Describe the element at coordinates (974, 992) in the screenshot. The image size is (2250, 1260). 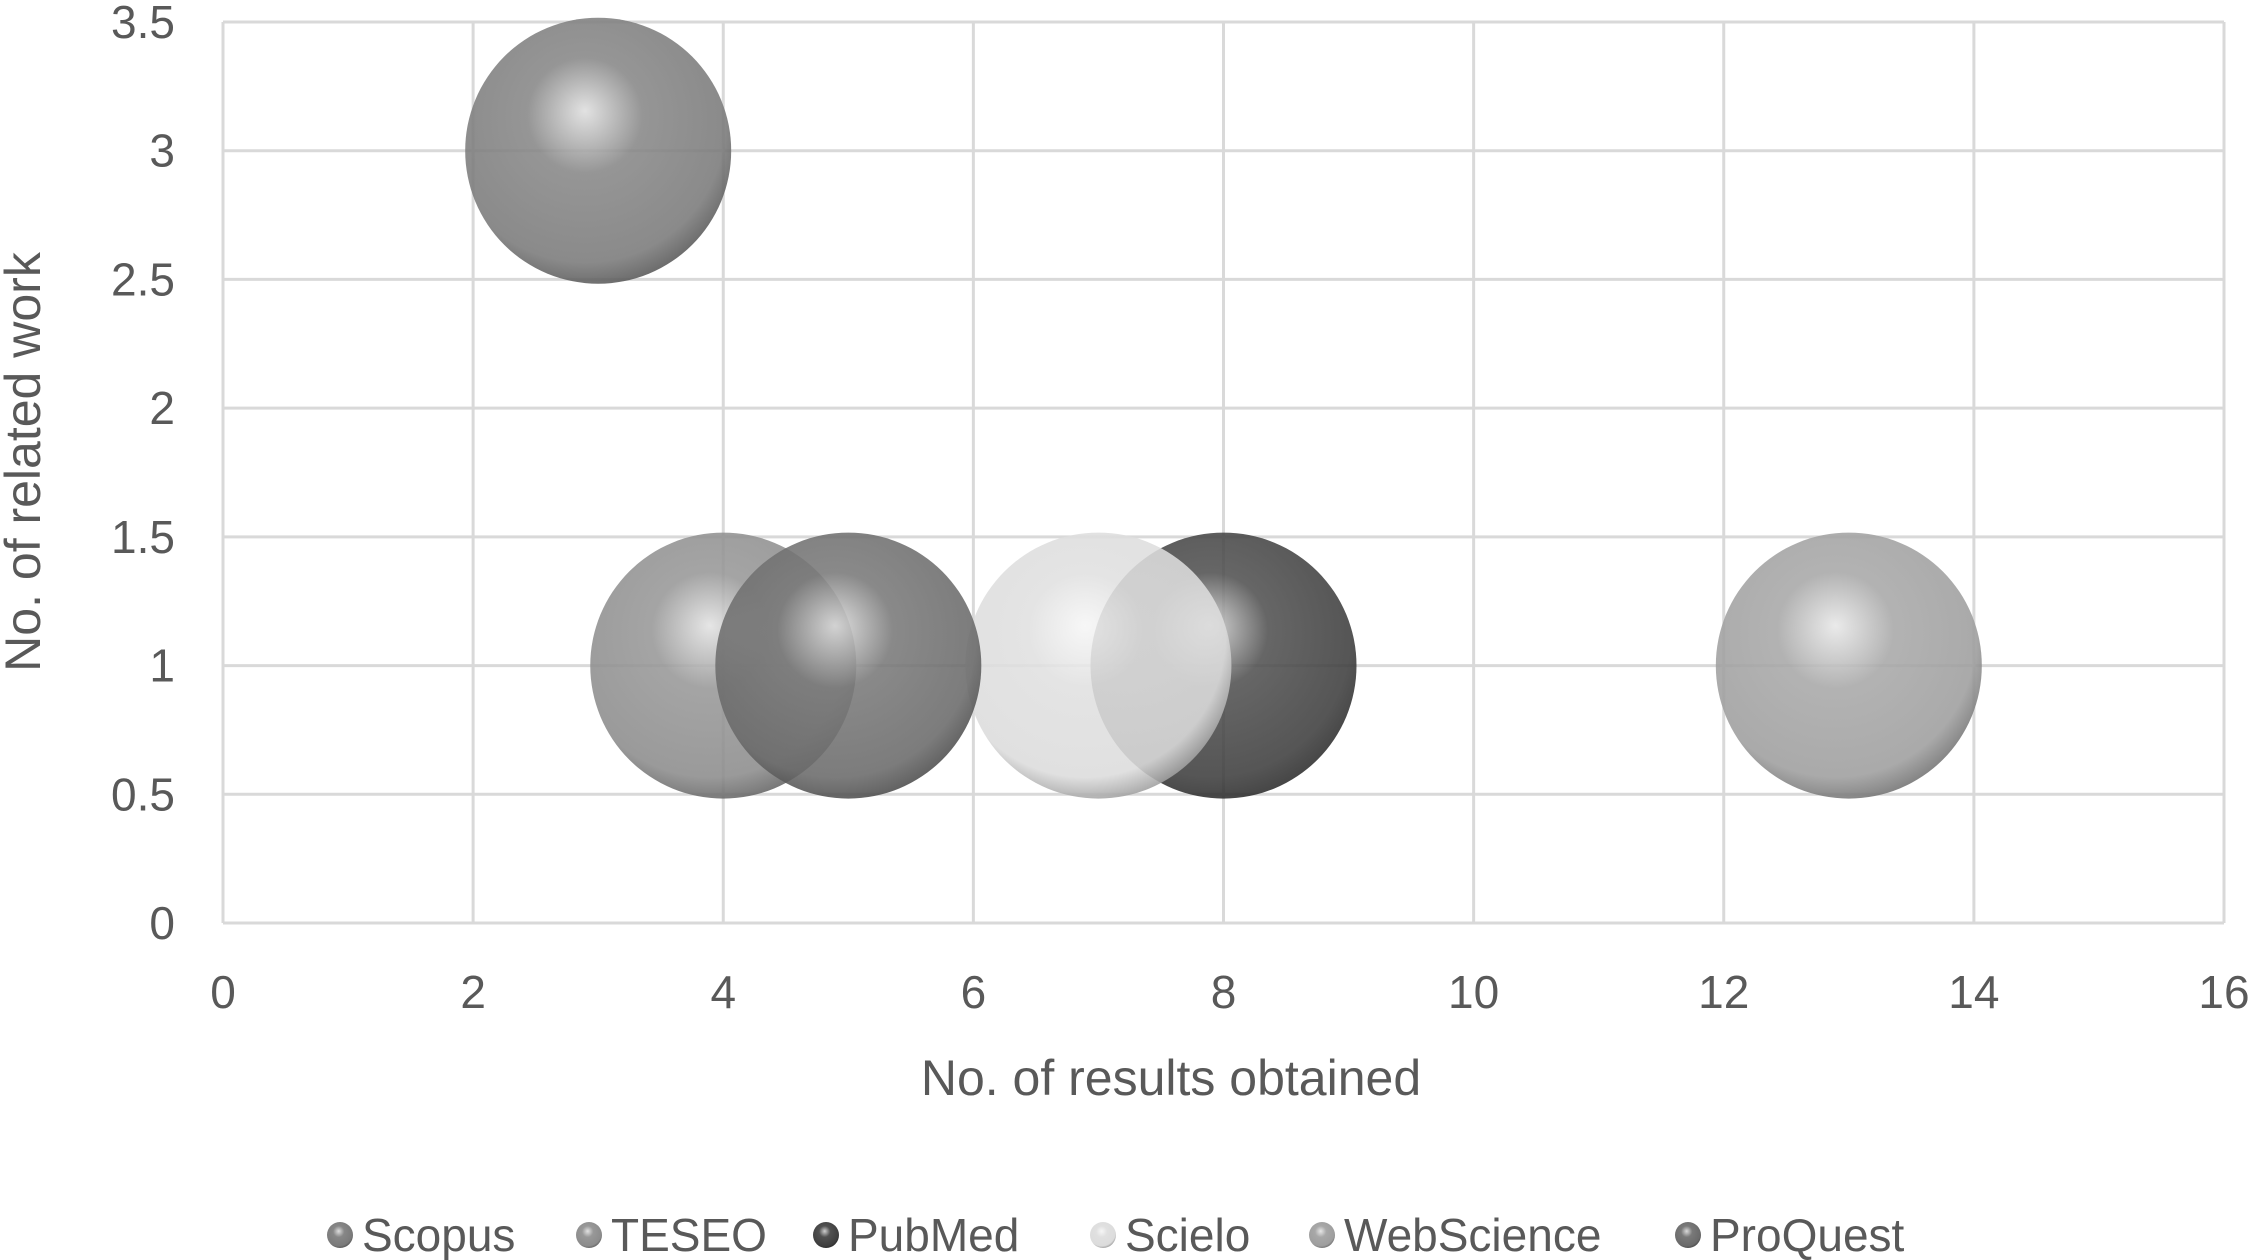
I see `x-tick-label: 6` at that location.